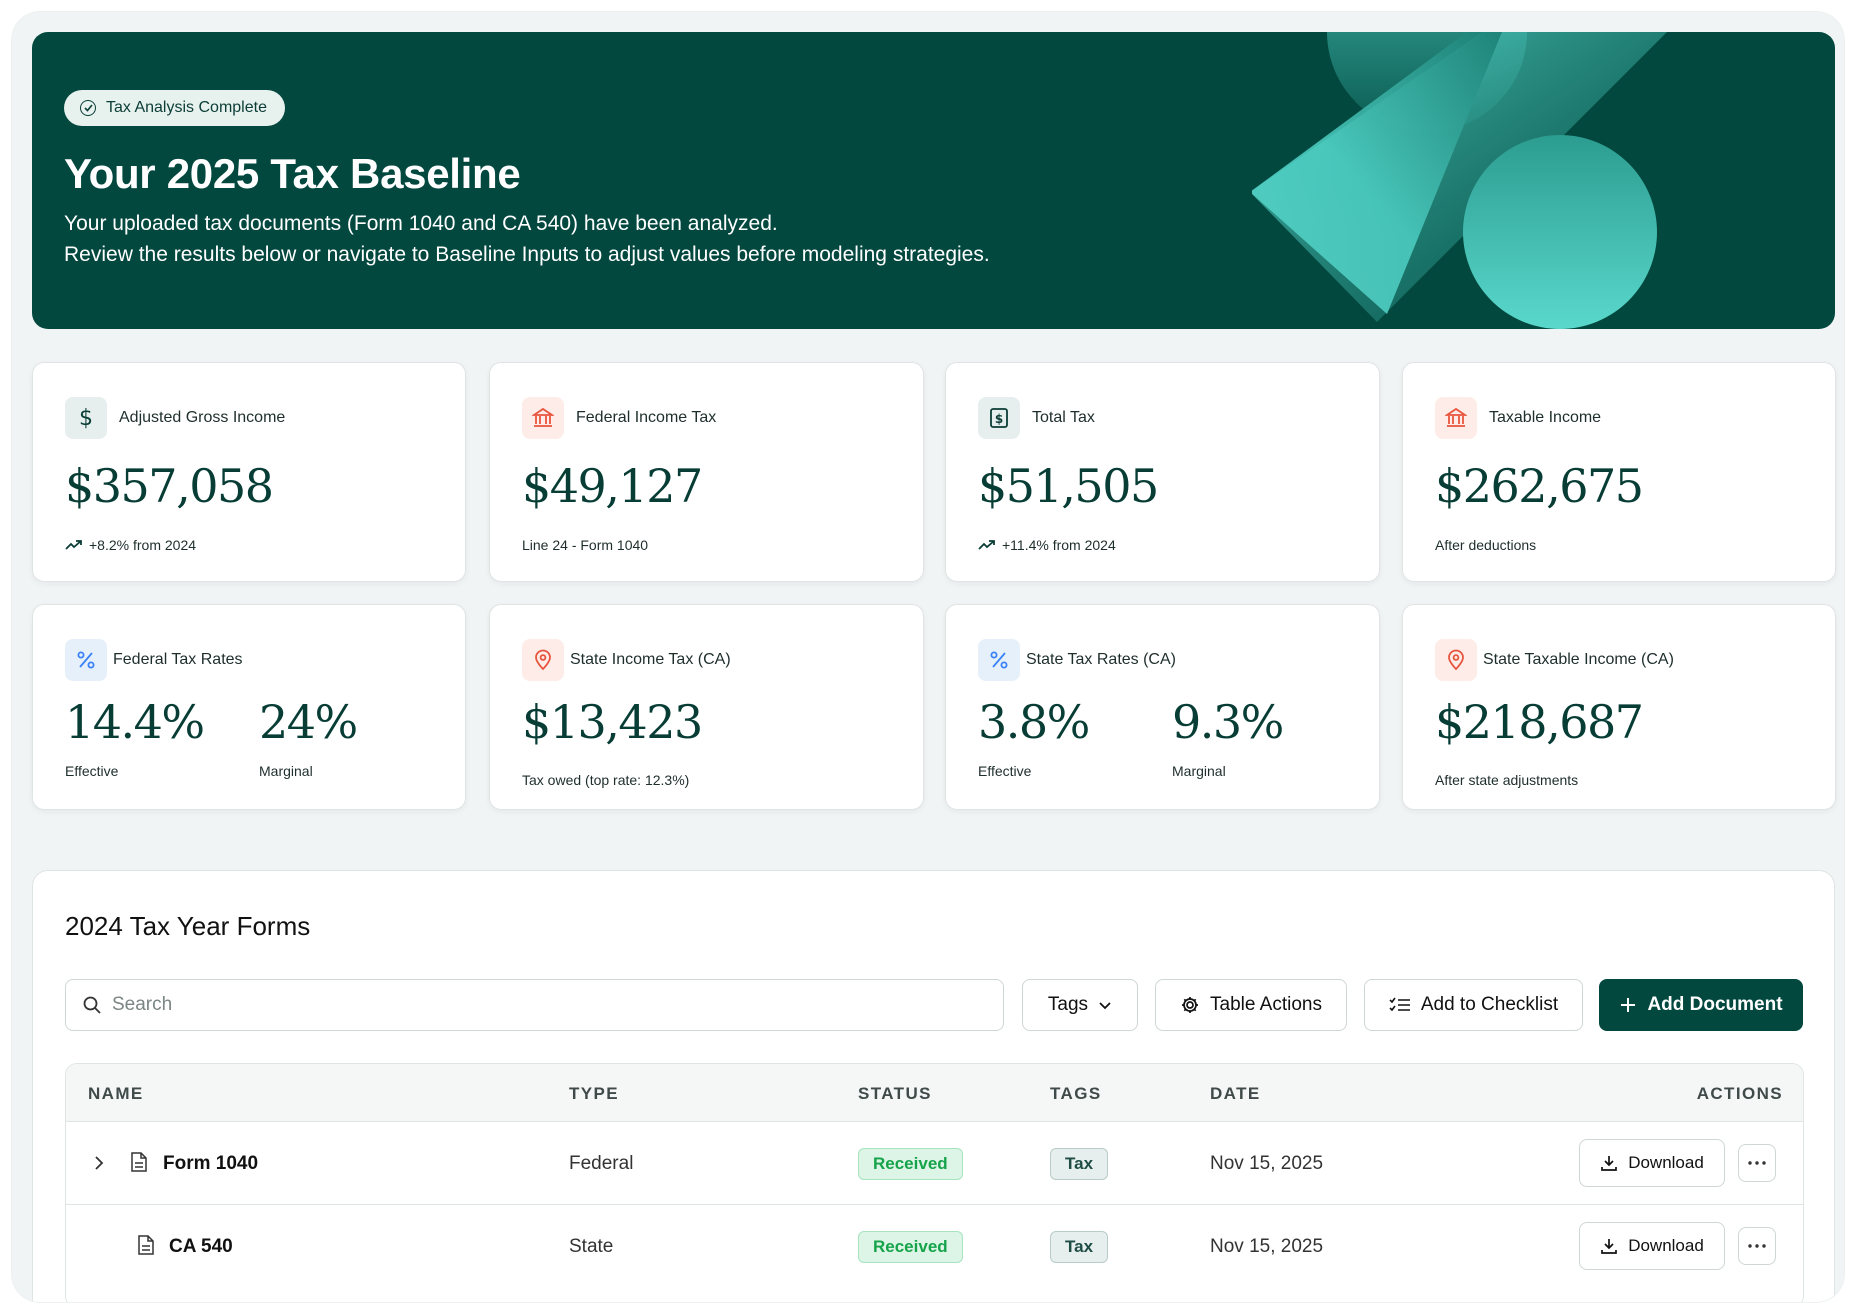  Describe the element at coordinates (201, 1246) in the screenshot. I see `row-name: CA 540` at that location.